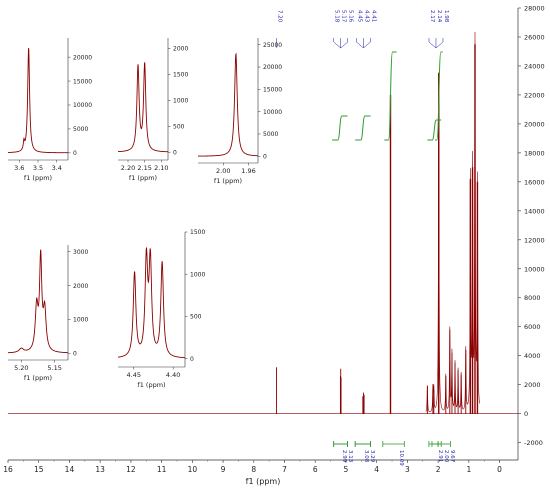  I want to click on peak-pick-label: 4.43, so click(366, 16).